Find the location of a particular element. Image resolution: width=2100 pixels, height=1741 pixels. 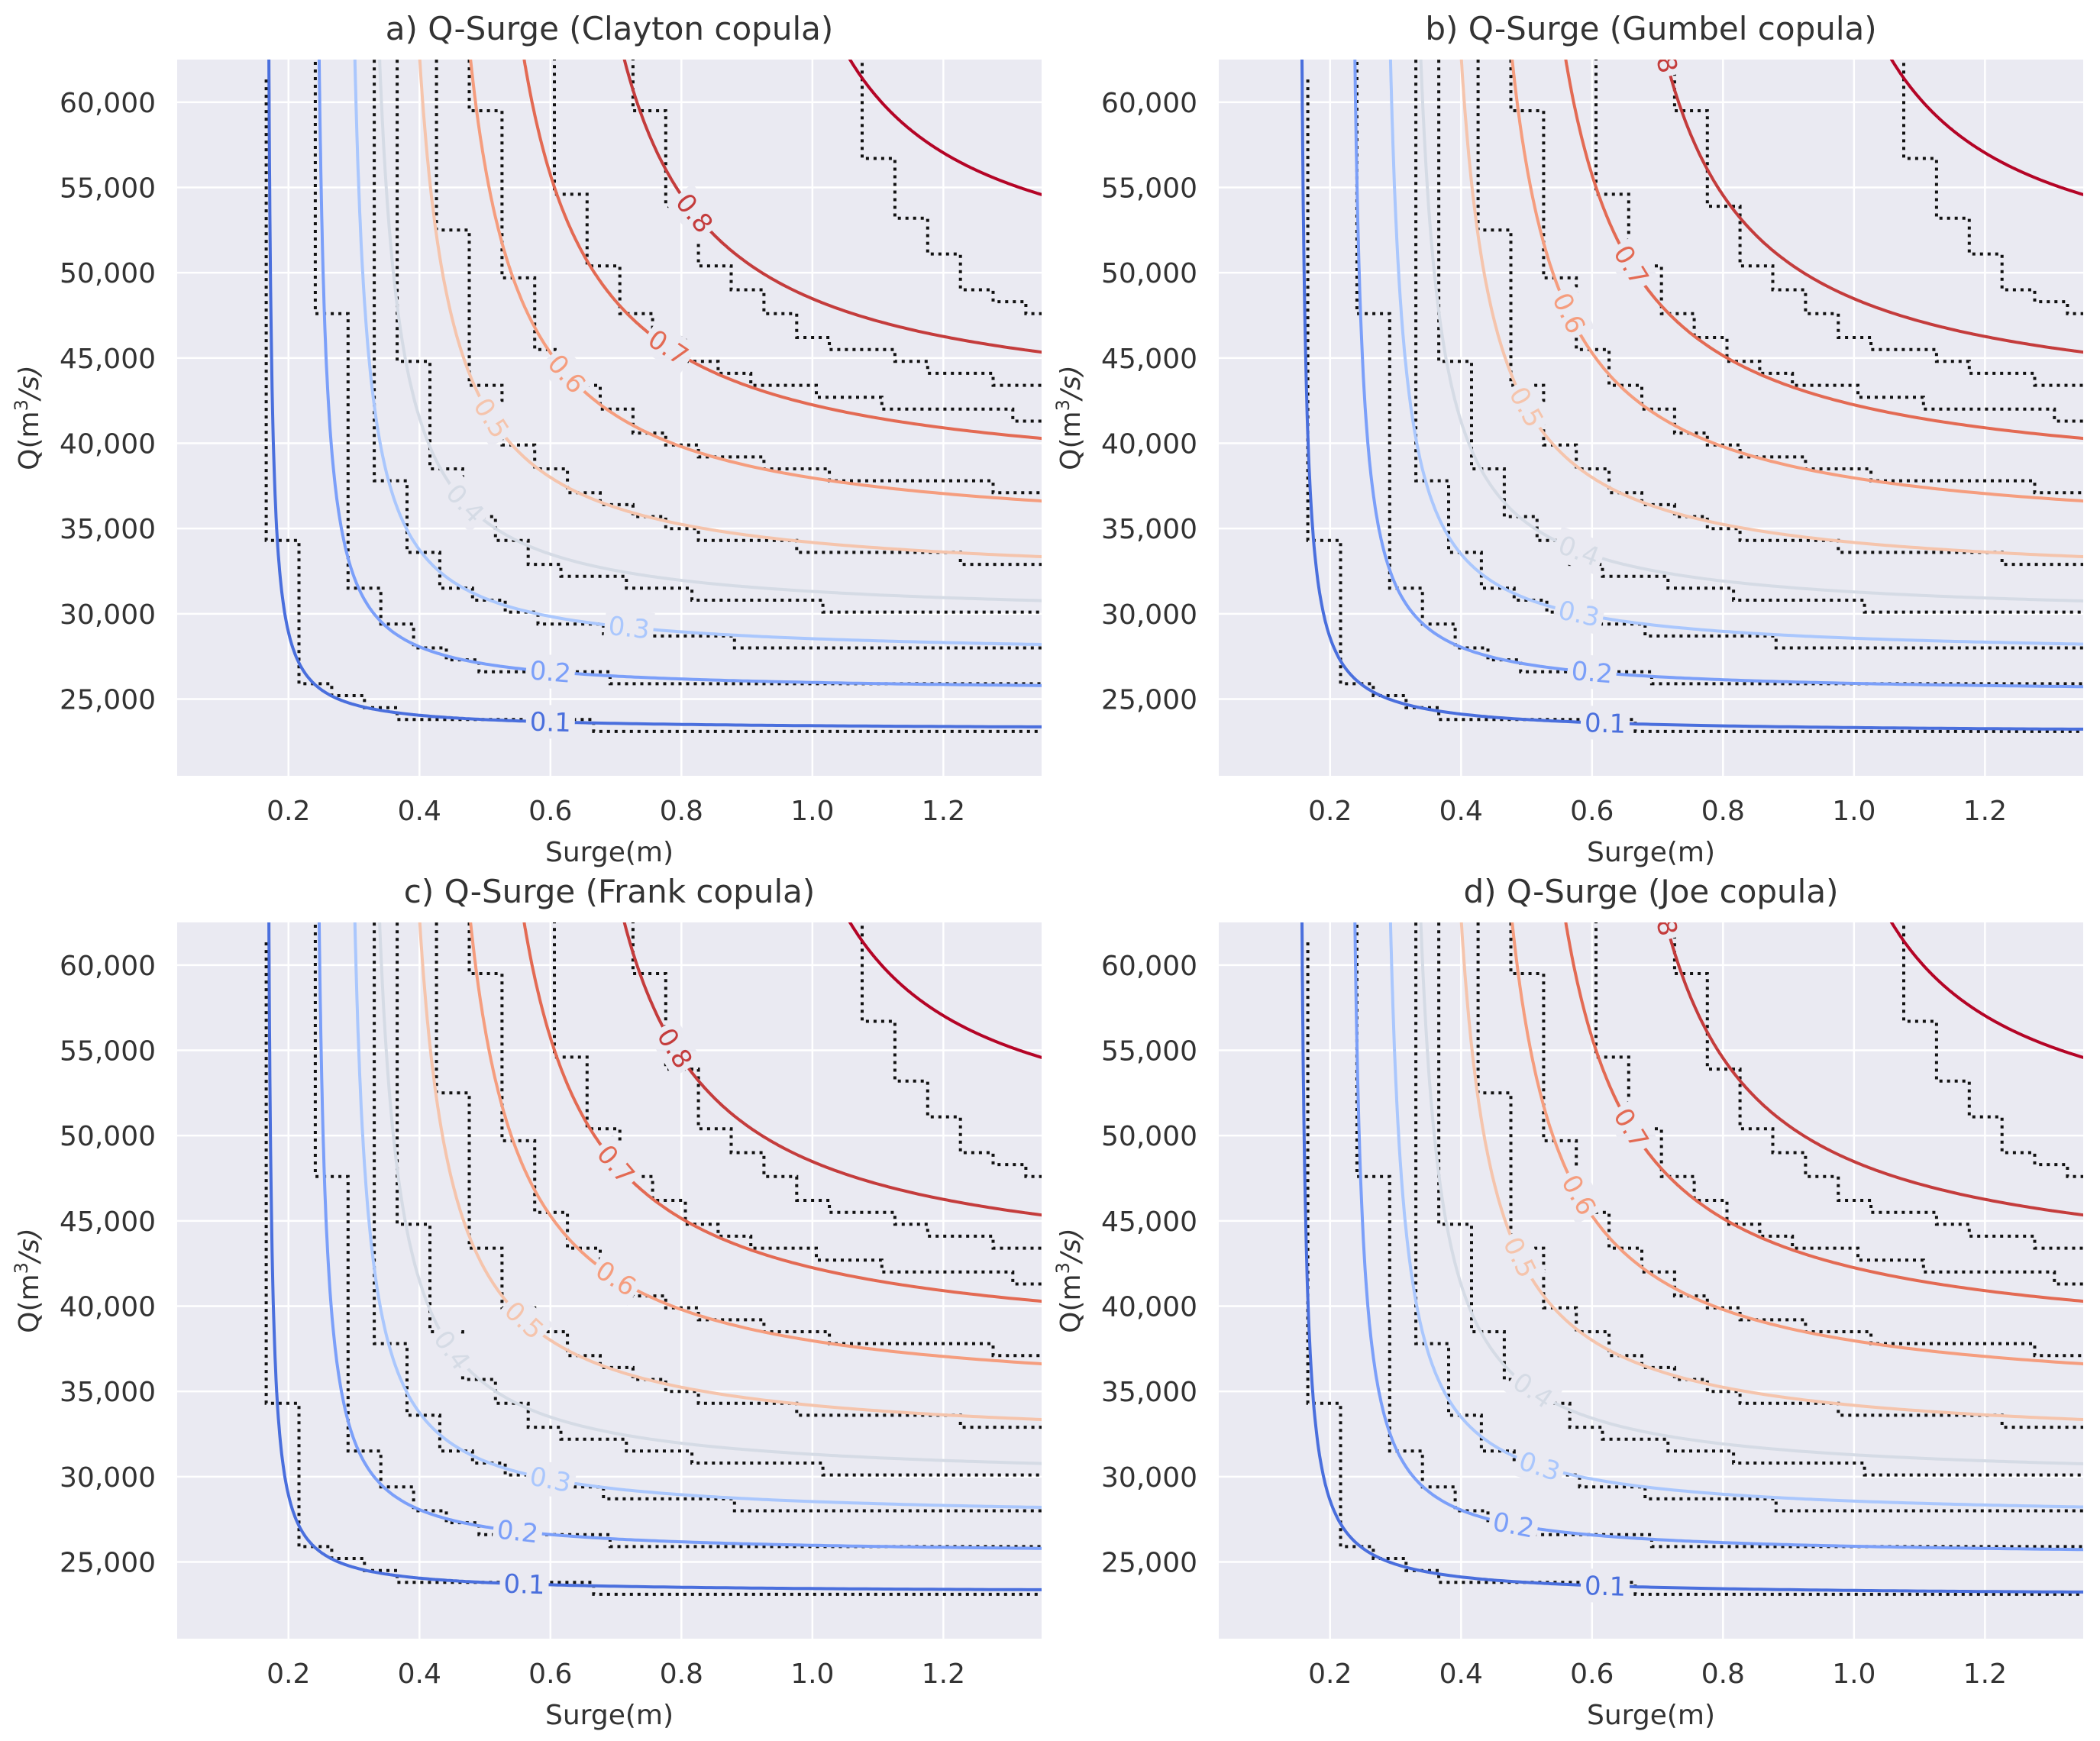

theoretical-contour-0.7 is located at coordinates (782, 251).